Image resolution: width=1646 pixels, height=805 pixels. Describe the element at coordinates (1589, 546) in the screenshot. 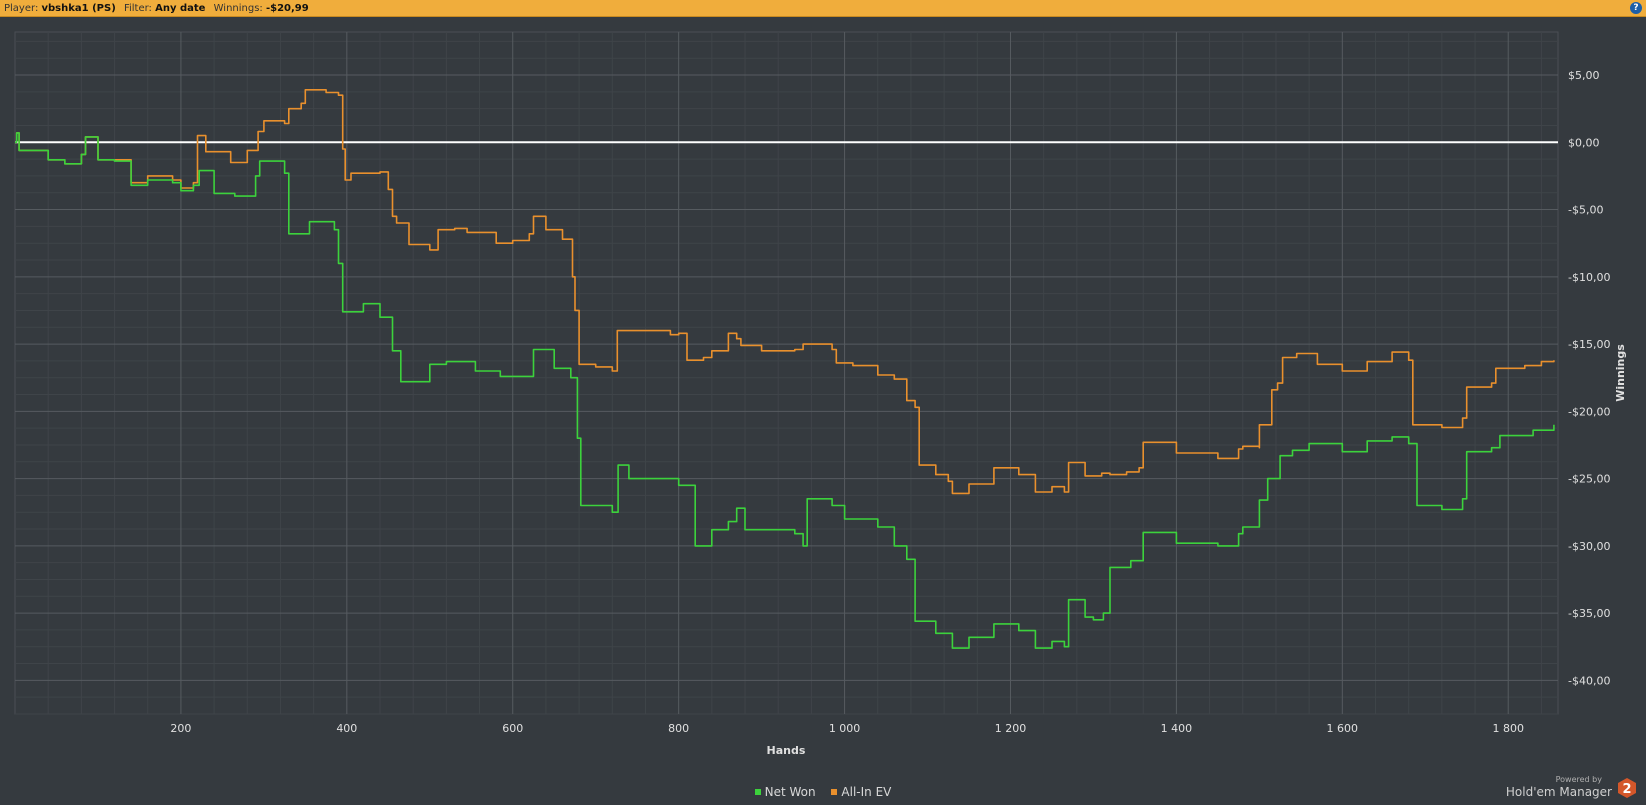

I see `y-tick-label: -$30,00` at that location.